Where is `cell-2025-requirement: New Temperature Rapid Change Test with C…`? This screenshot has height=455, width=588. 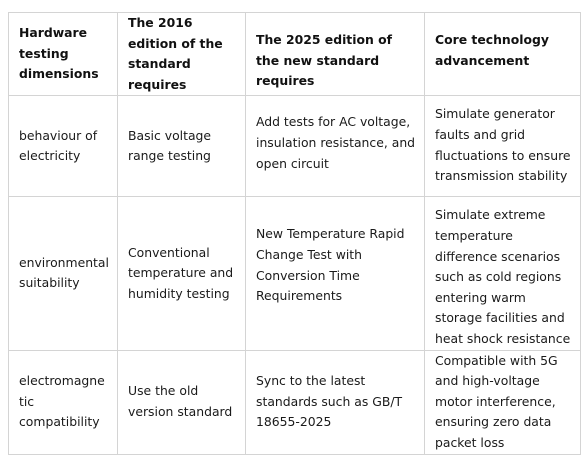 cell-2025-requirement: New Temperature Rapid Change Test with C… is located at coordinates (335, 273).